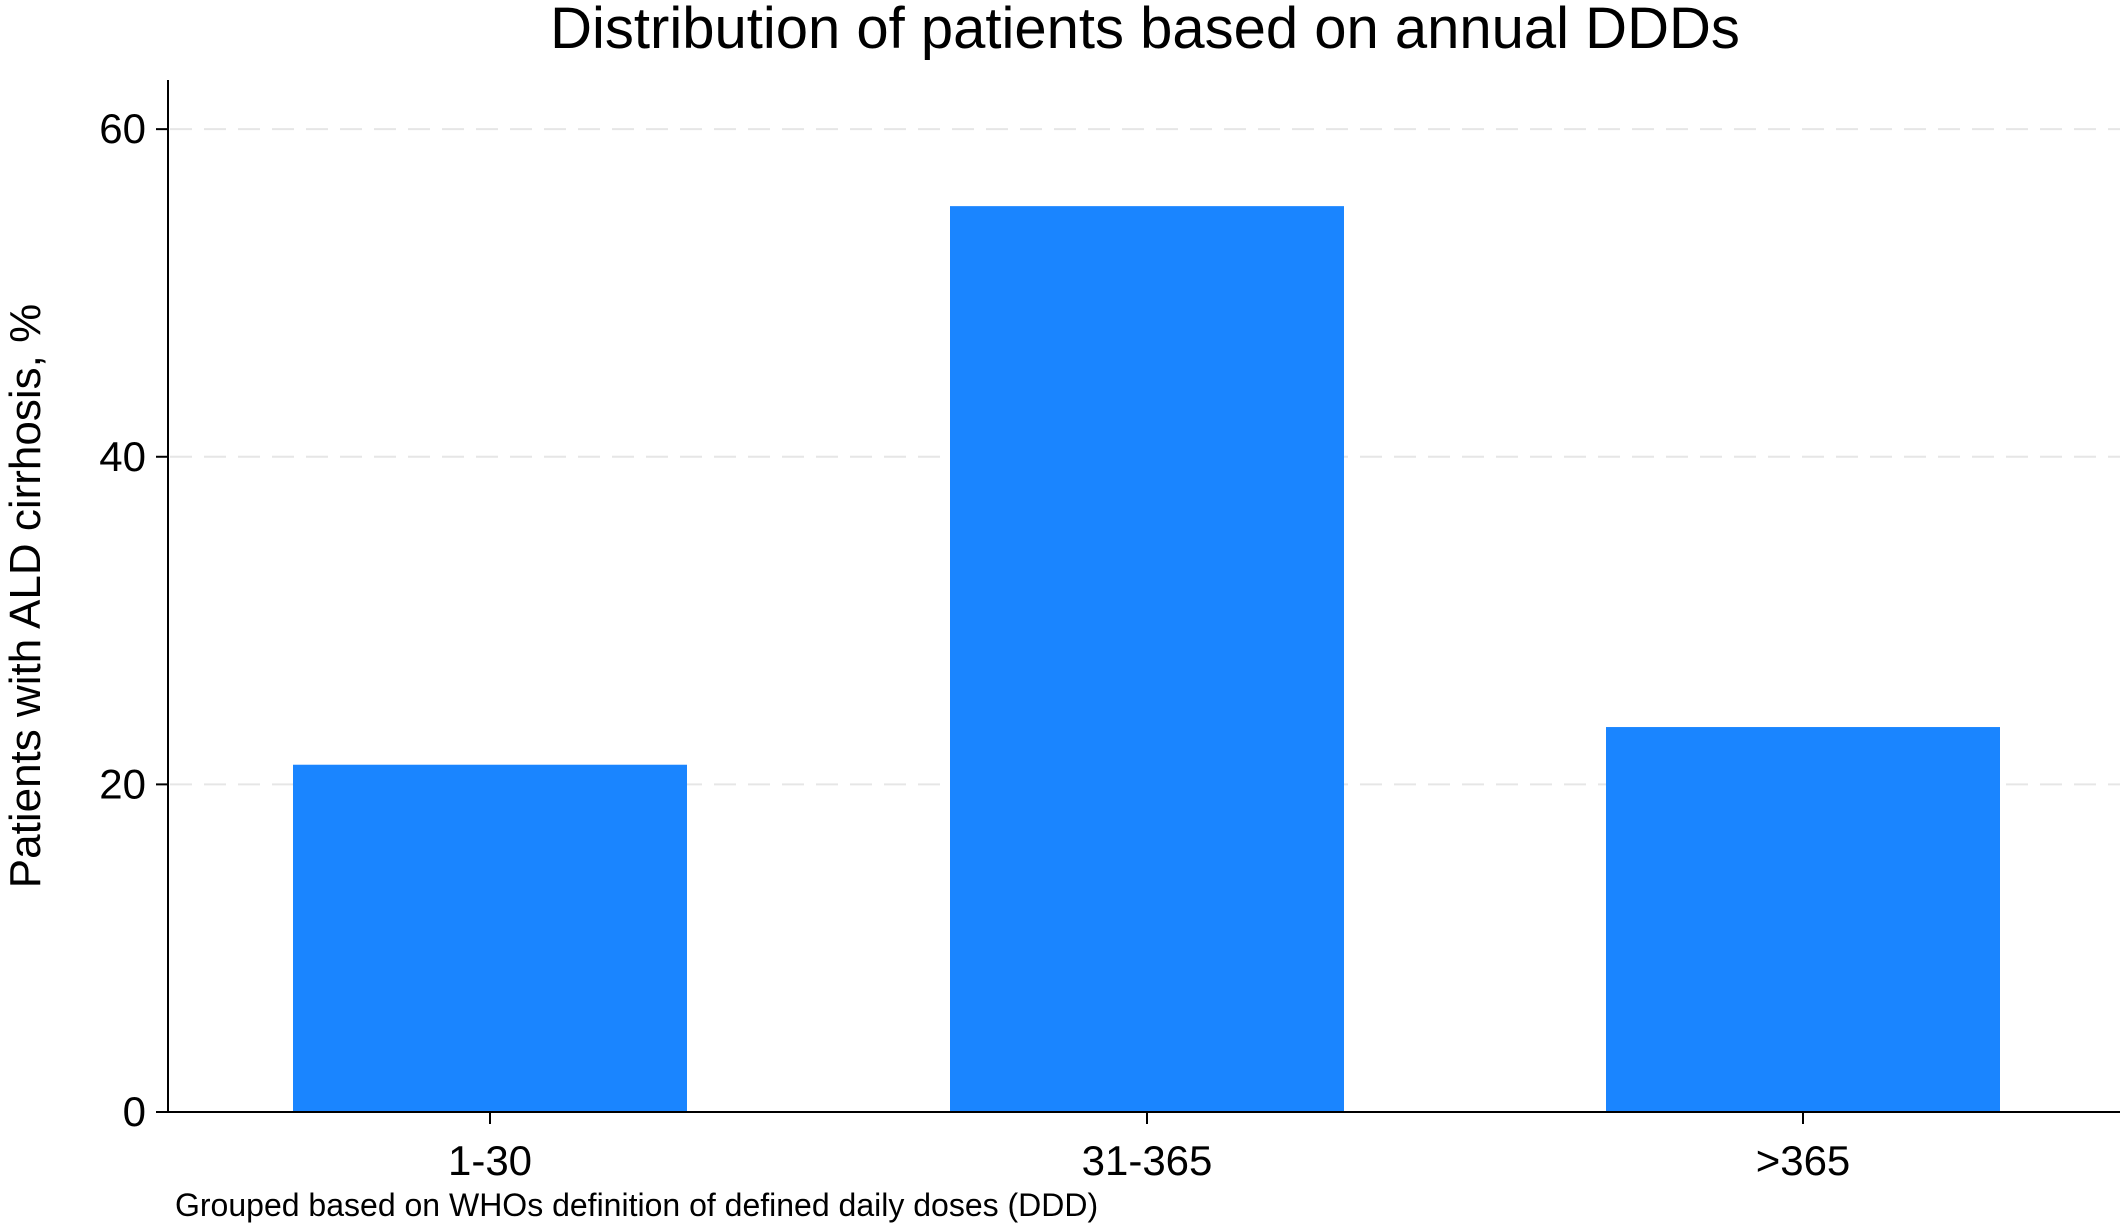 This screenshot has height=1232, width=2128. What do you see at coordinates (1803, 1160) in the screenshot?
I see `x-tick-label: >365` at bounding box center [1803, 1160].